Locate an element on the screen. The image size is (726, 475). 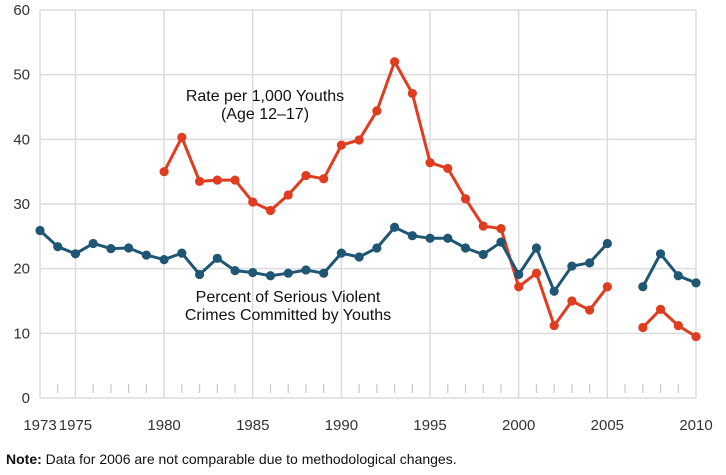
x-tick-label: 1980 is located at coordinates (163, 425).